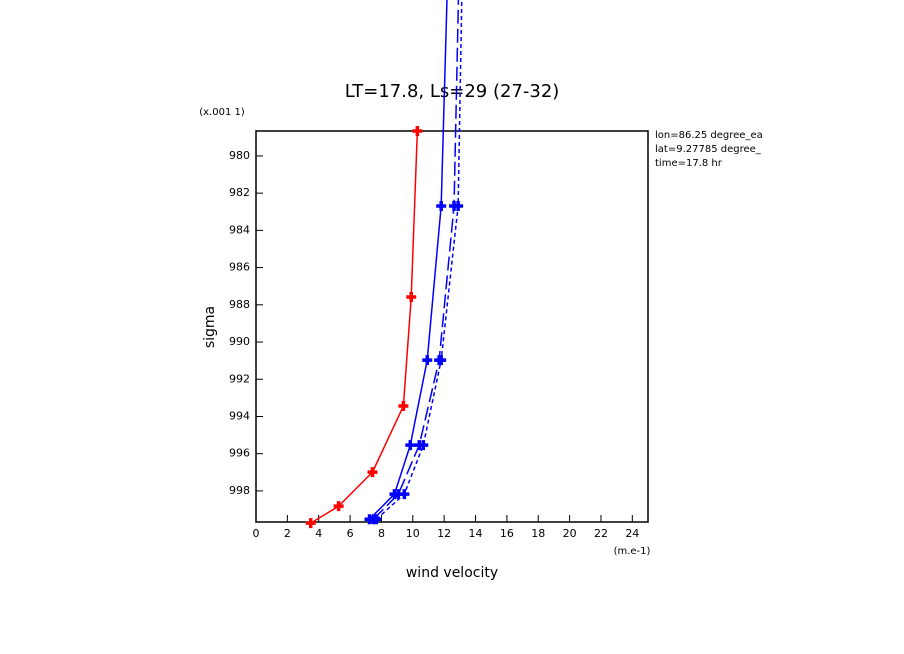 The width and height of the screenshot is (904, 654). What do you see at coordinates (601, 533) in the screenshot?
I see `x-tick-label: 22` at bounding box center [601, 533].